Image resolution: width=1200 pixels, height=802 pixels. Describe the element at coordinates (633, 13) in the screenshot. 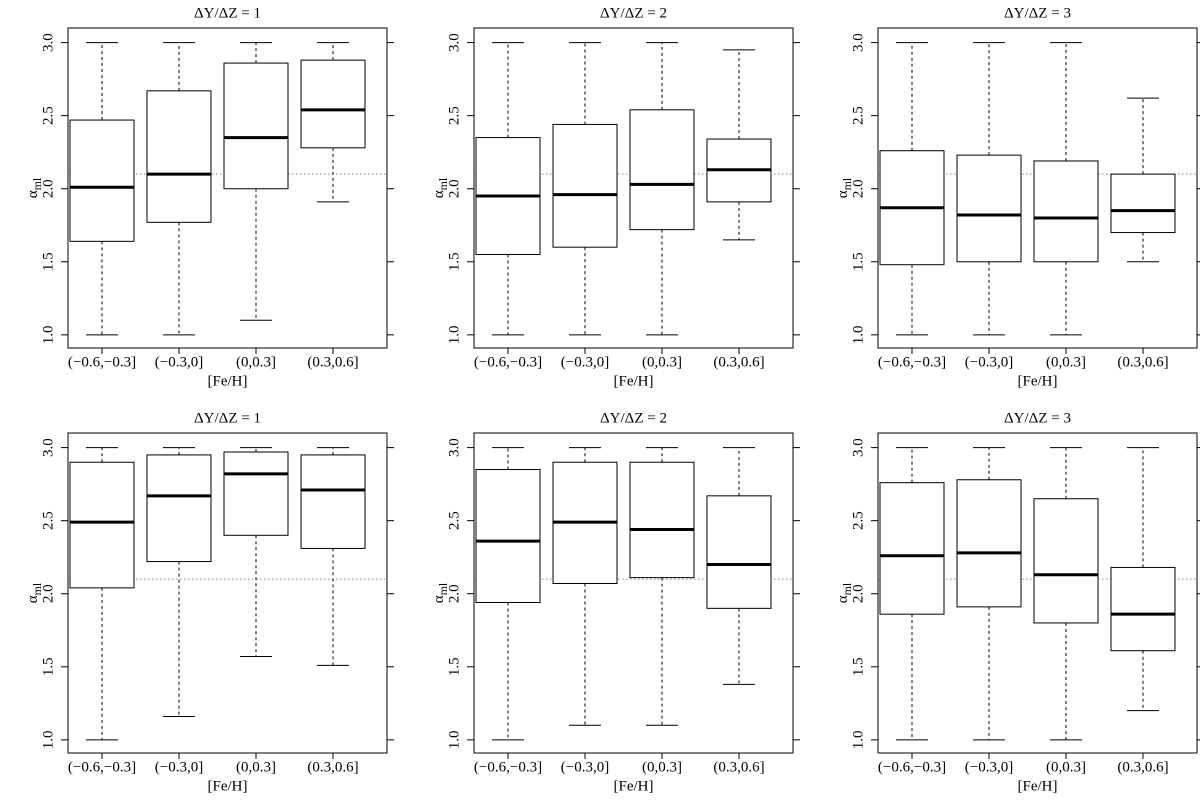

I see `panel-title: ΔY/ΔZ = 2` at that location.